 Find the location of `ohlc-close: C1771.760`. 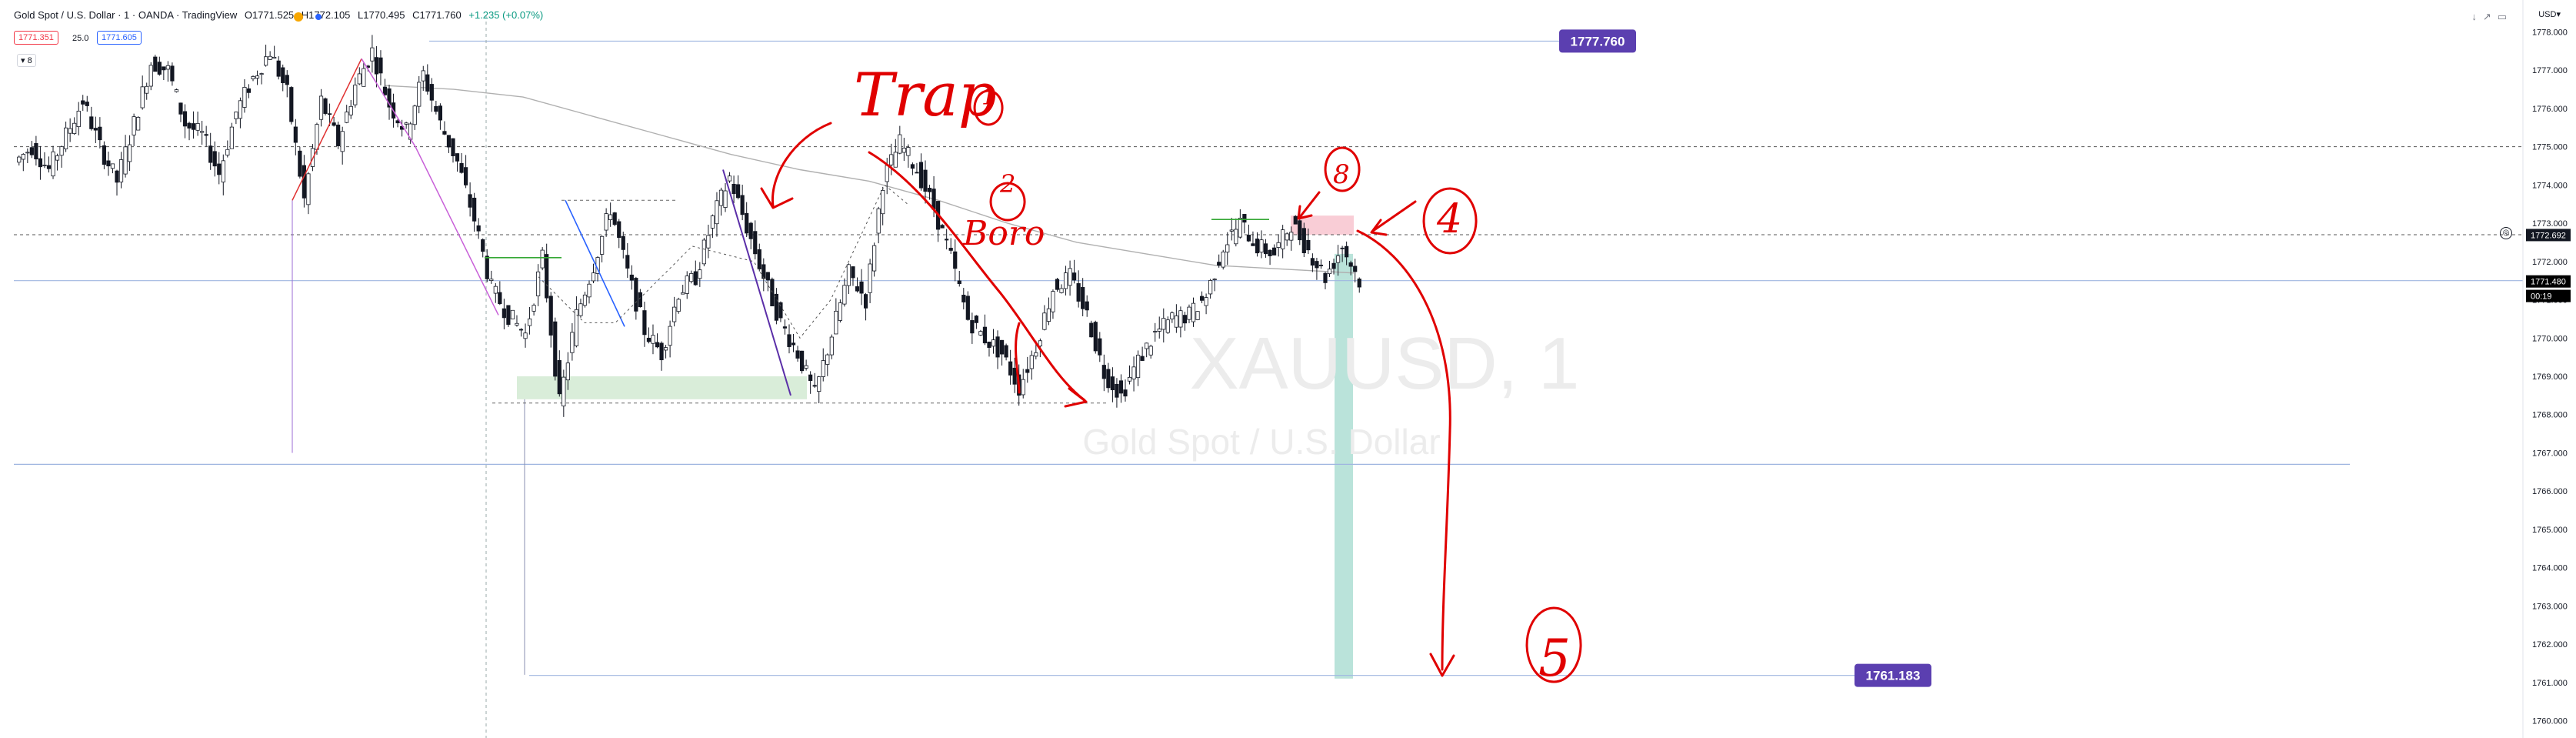

ohlc-close: C1771.760 is located at coordinates (437, 15).